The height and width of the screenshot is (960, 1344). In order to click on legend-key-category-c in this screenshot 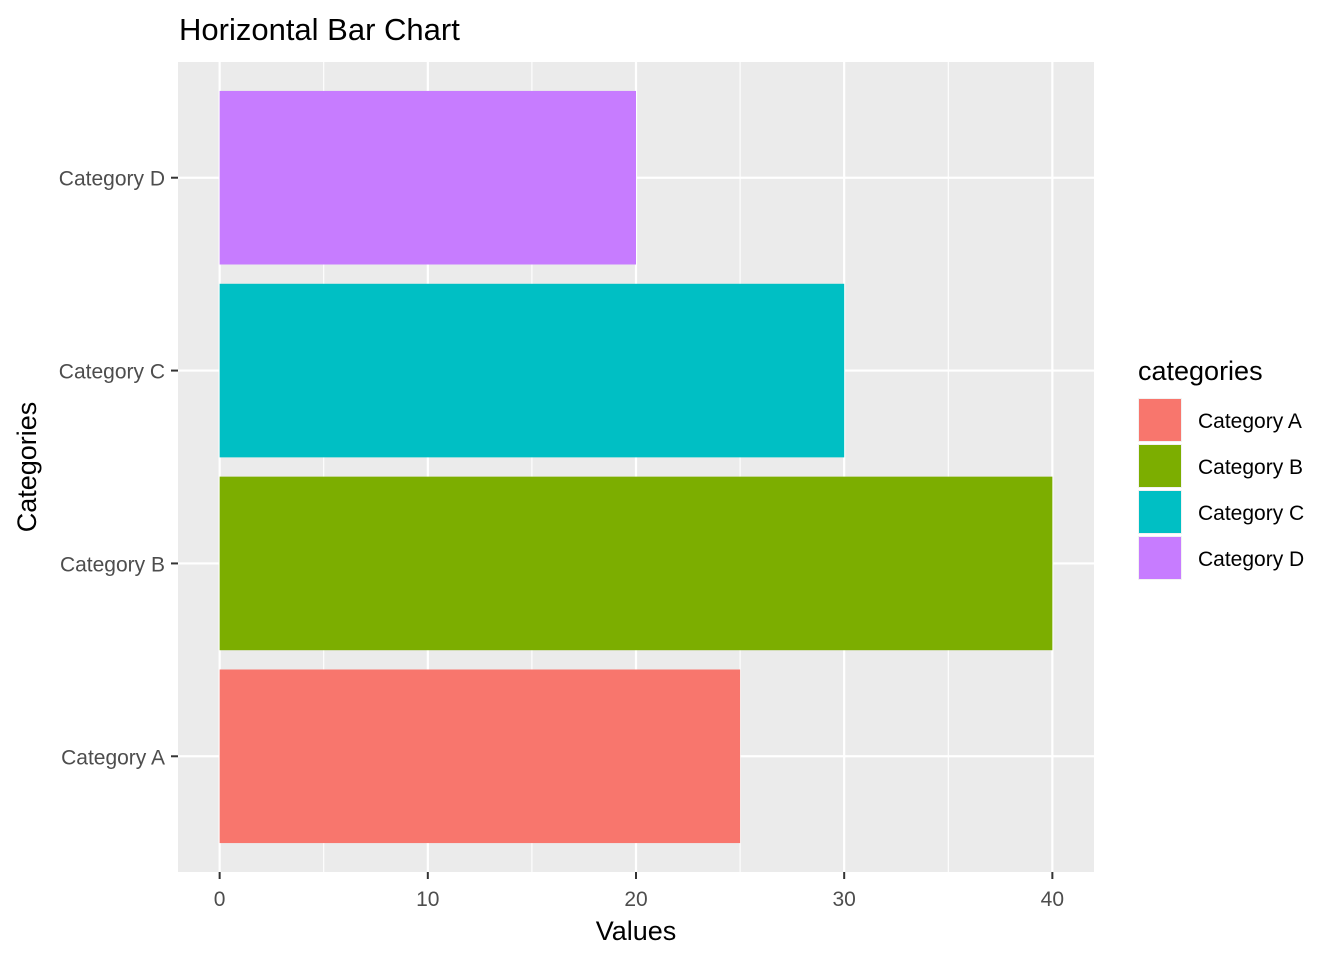, I will do `click(1160, 512)`.